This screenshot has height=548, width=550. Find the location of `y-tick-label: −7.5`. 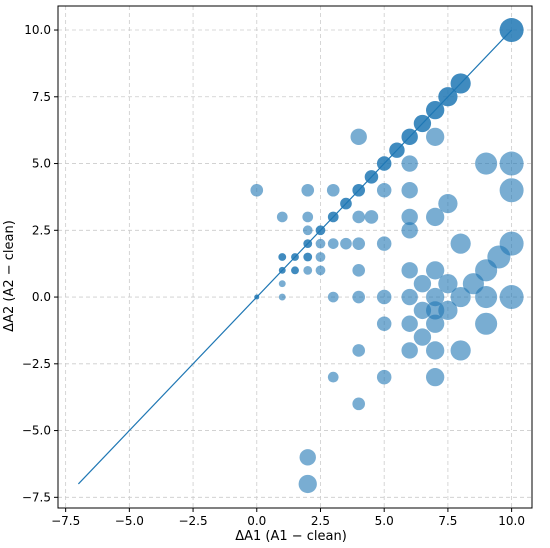

y-tick-label: −7.5 is located at coordinates (36, 497).